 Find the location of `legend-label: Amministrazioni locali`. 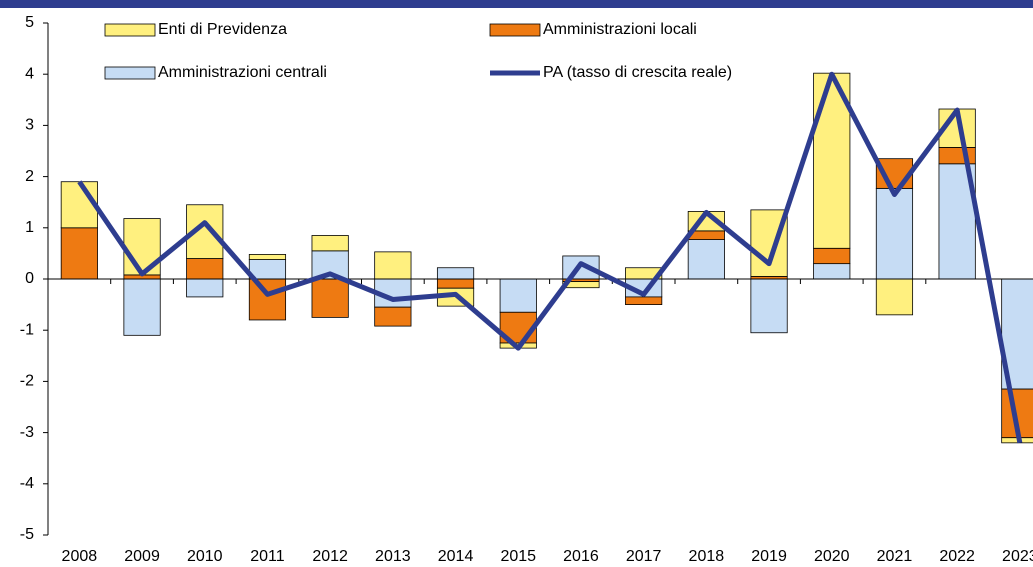

legend-label: Amministrazioni locali is located at coordinates (620, 29).